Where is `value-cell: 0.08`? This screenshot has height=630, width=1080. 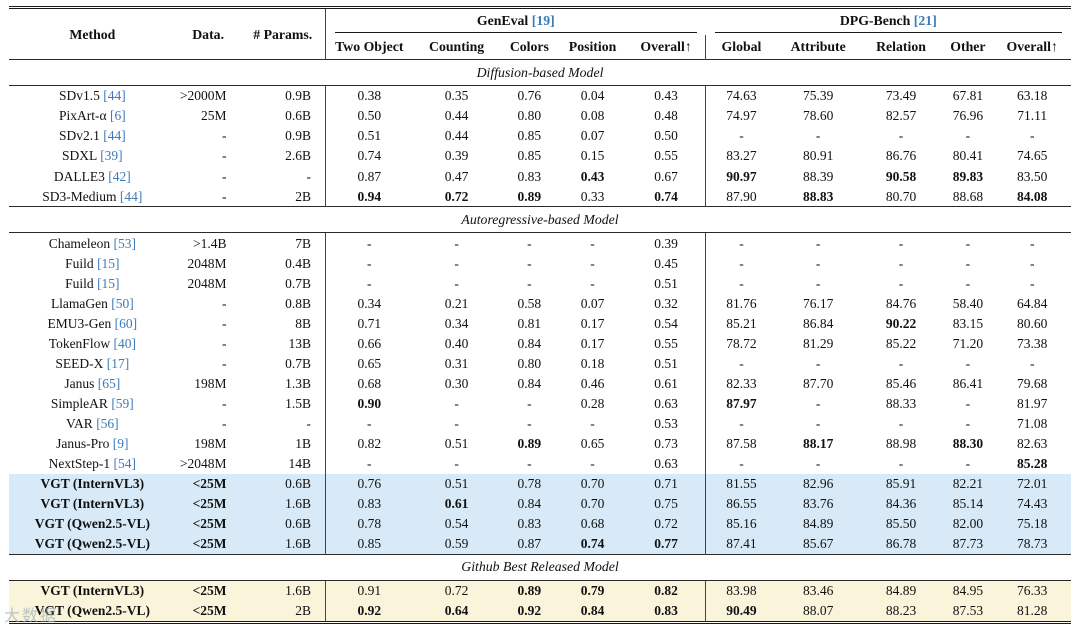 value-cell: 0.08 is located at coordinates (592, 116).